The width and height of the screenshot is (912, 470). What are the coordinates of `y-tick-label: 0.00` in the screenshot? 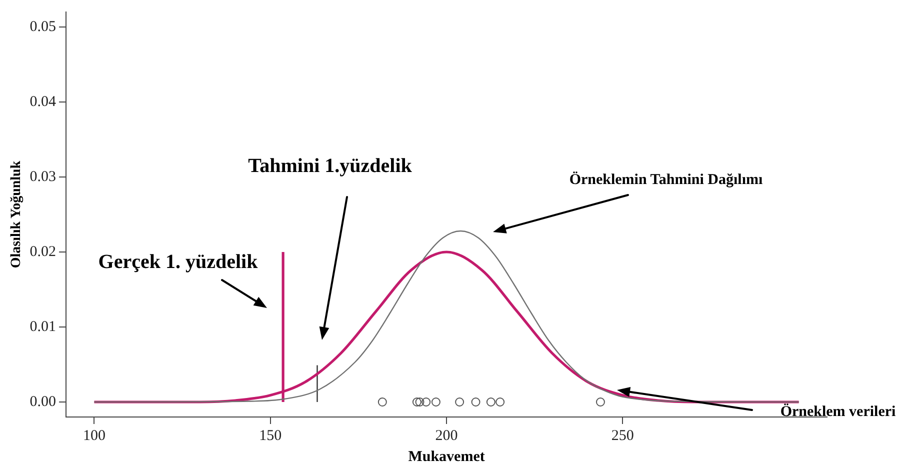 It's located at (43, 402).